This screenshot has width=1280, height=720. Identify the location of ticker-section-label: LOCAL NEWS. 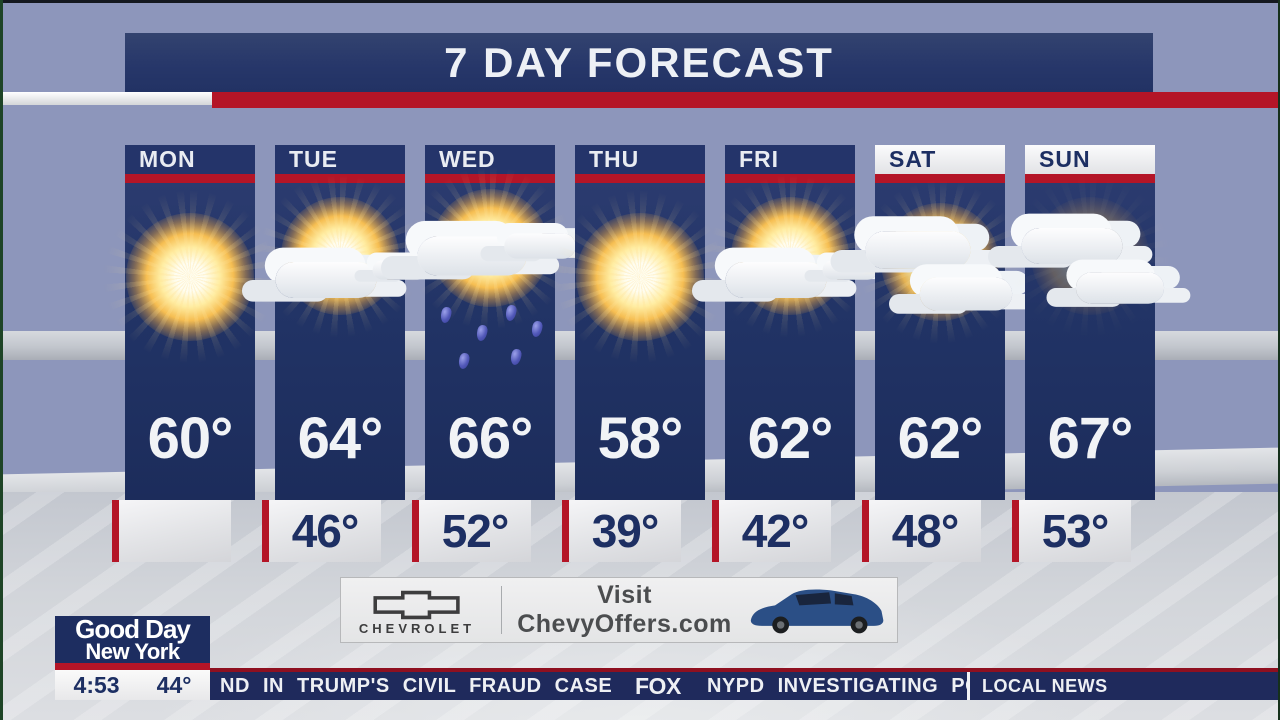
(1045, 686).